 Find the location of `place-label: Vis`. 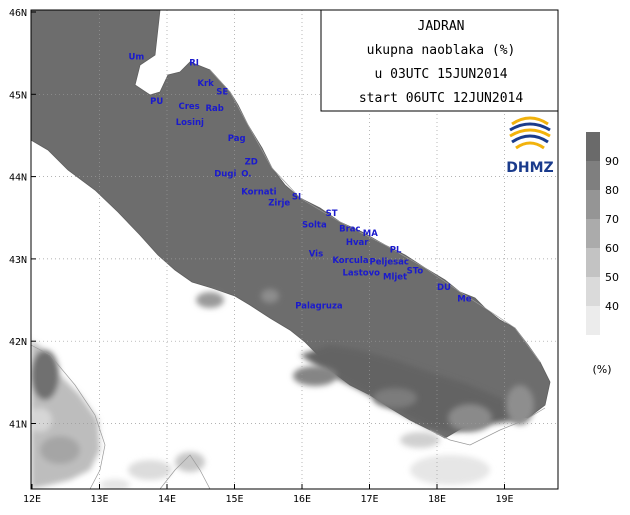

place-label: Vis is located at coordinates (316, 254).